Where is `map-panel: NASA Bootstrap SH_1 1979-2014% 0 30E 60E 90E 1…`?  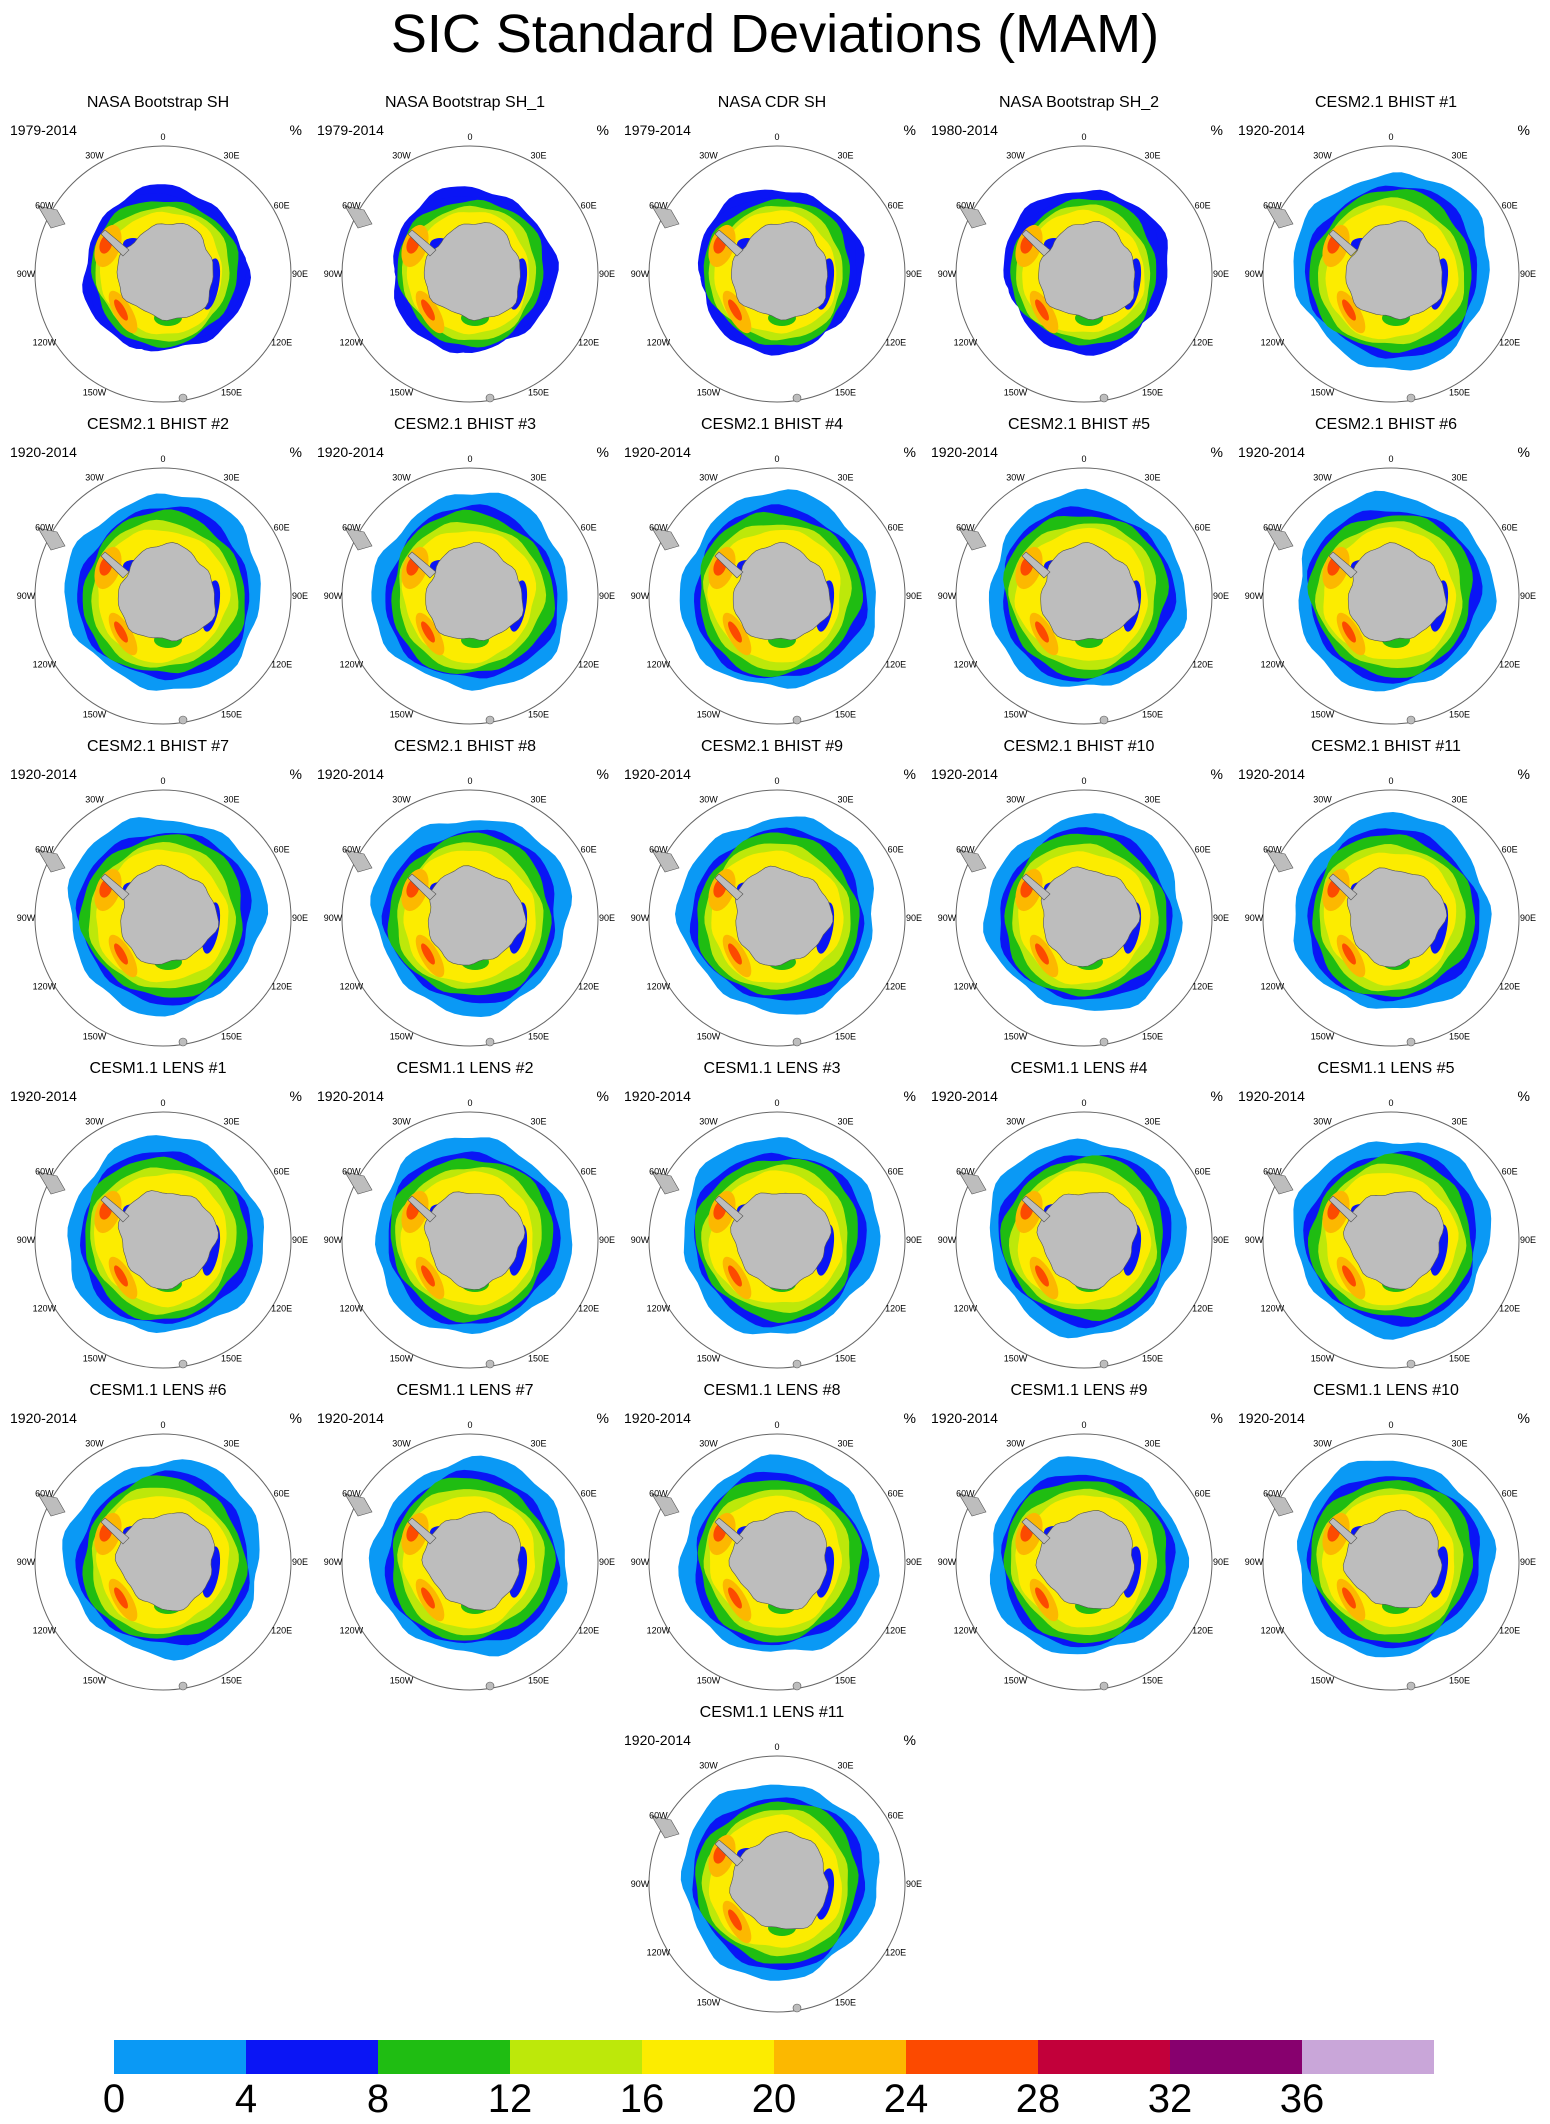 map-panel: NASA Bootstrap SH_1 1979-2014% 0 30E 60E 90E 1… is located at coordinates (465, 254).